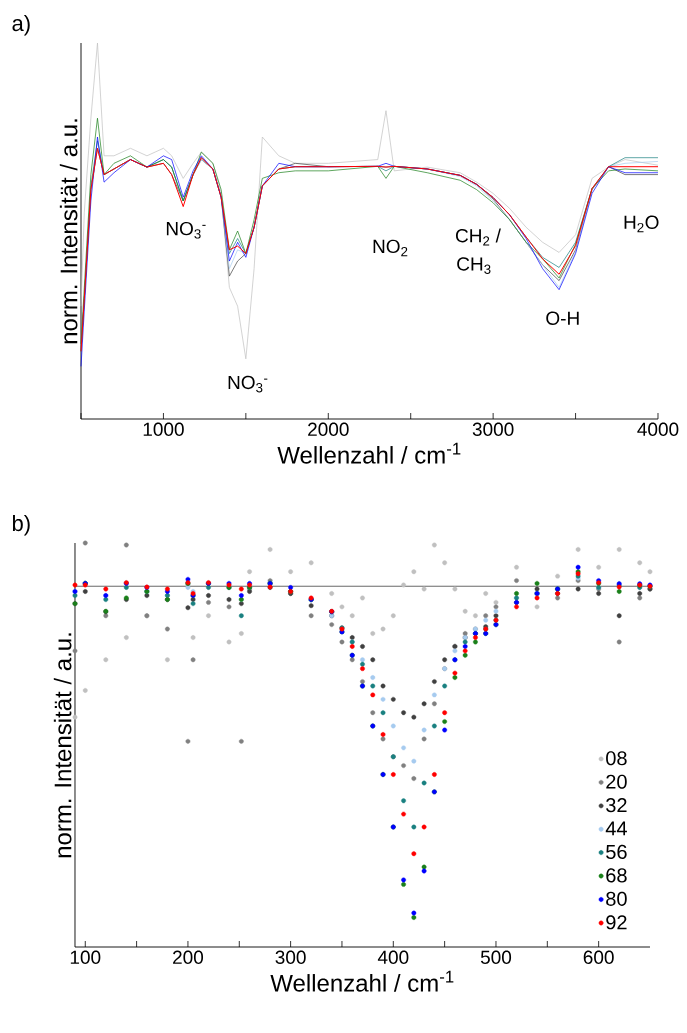  What do you see at coordinates (163, 429) in the screenshot?
I see `x-tick-label: 1000` at bounding box center [163, 429].